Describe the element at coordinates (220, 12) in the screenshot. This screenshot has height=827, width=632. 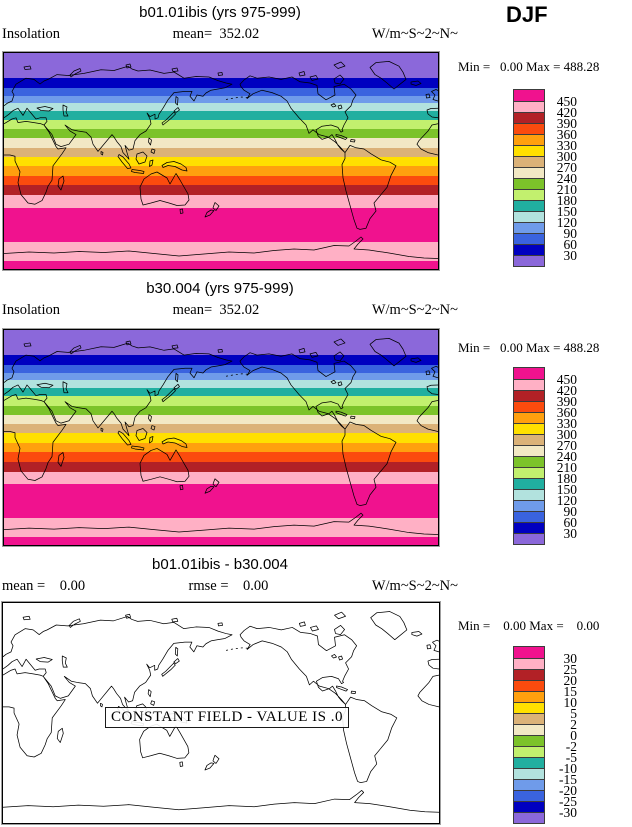
I see `panel1-title: b01.01ibis (yrs 975-999)` at that location.